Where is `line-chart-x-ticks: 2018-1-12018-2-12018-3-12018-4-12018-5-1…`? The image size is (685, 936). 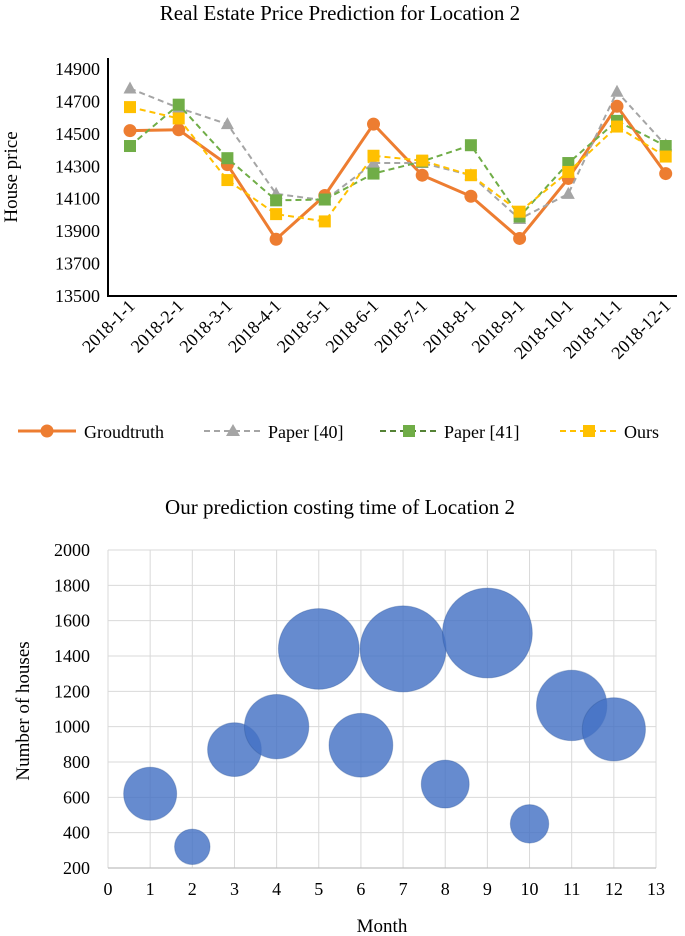
line-chart-x-ticks: 2018-1-12018-2-12018-3-12018-4-12018-5-1… is located at coordinates (376, 329).